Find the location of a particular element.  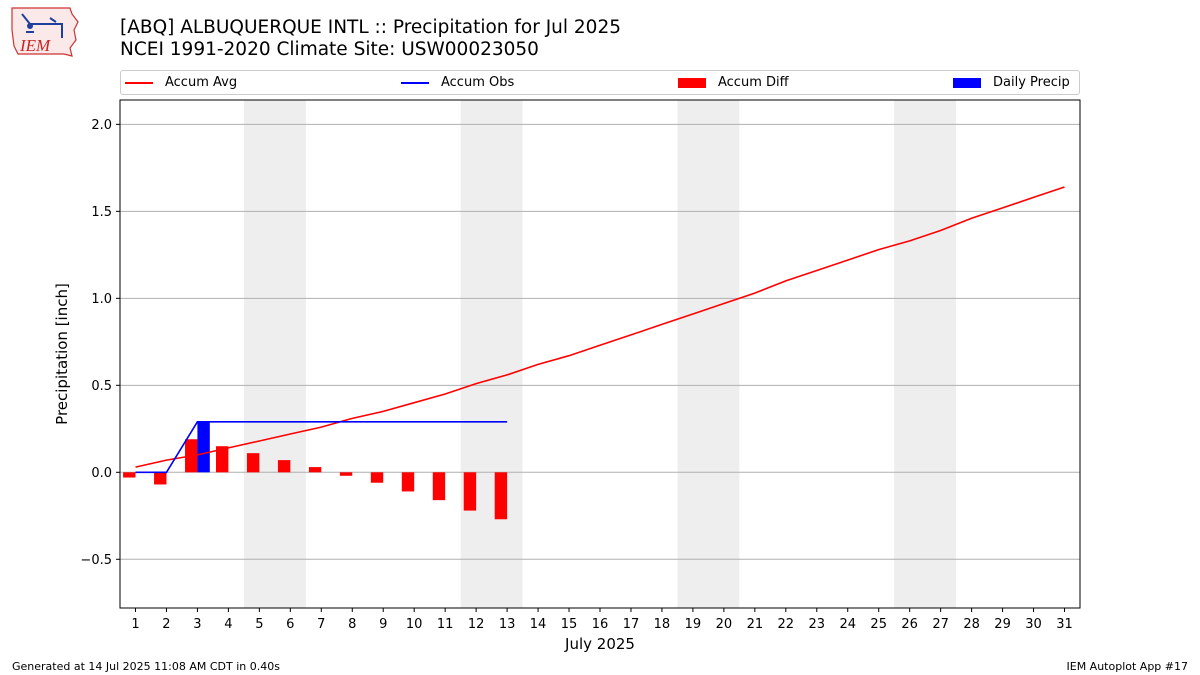

x-tick-label-16: 16 is located at coordinates (600, 624).